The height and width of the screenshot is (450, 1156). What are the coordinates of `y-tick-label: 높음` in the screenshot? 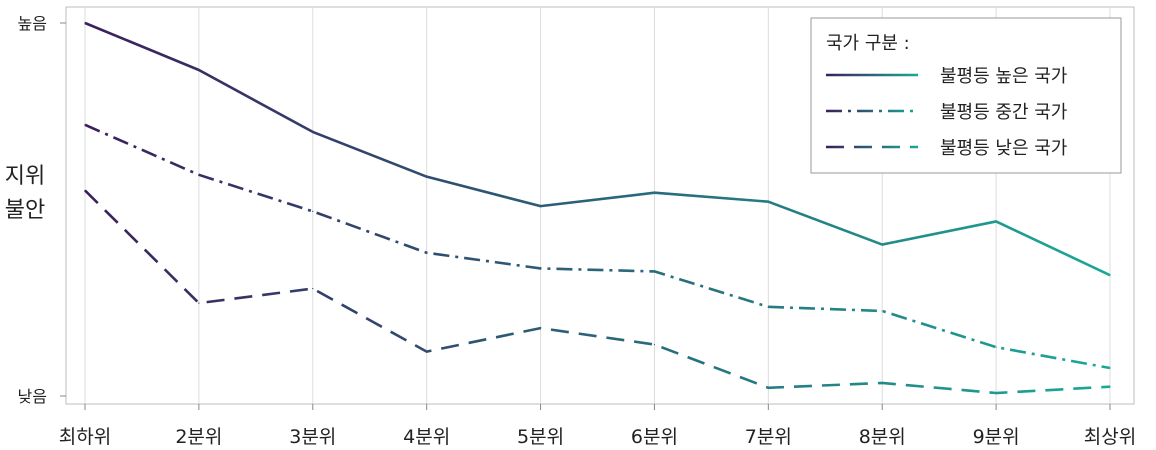 It's located at (32, 23).